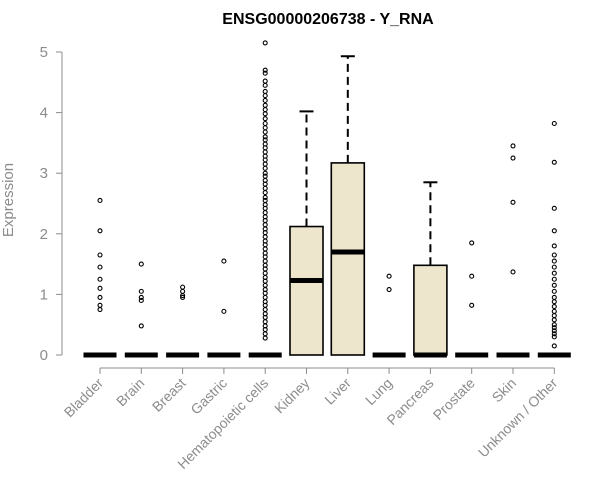 The width and height of the screenshot is (600, 500). I want to click on x-tick-label: Breast, so click(169, 395).